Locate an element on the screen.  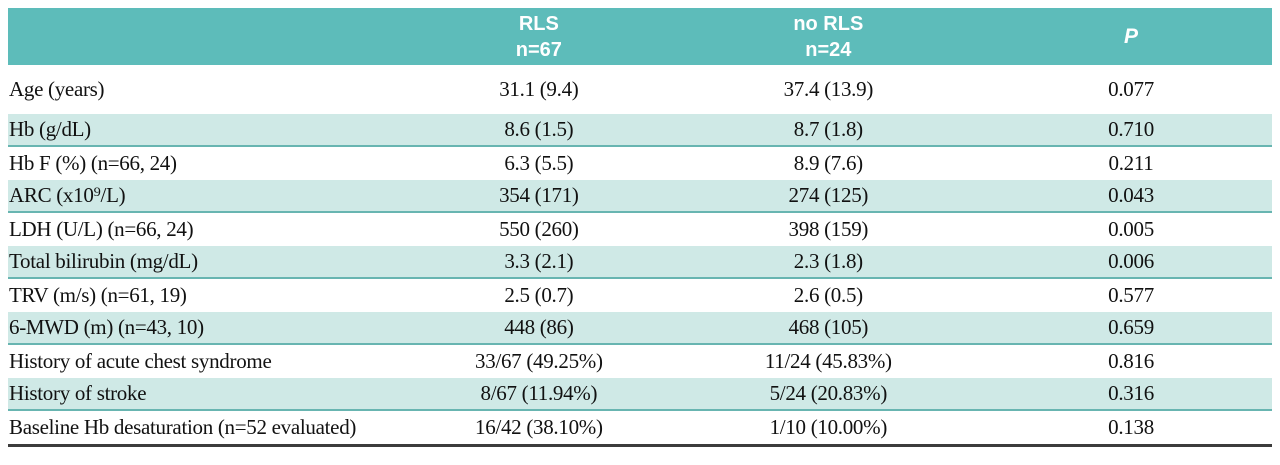
table-row: Age (years) 31.1 (9.4) 37.4 (13.9) 0.077 is located at coordinates (640, 89).